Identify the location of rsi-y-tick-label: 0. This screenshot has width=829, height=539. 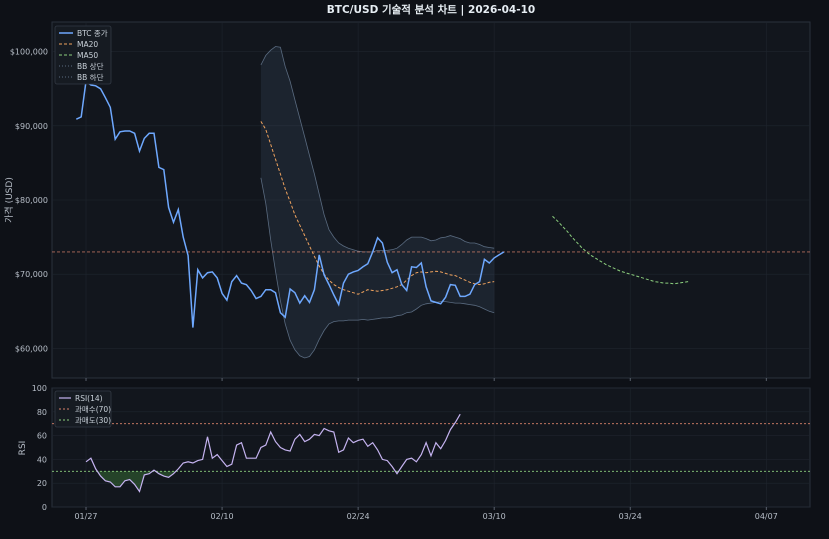
(44, 507).